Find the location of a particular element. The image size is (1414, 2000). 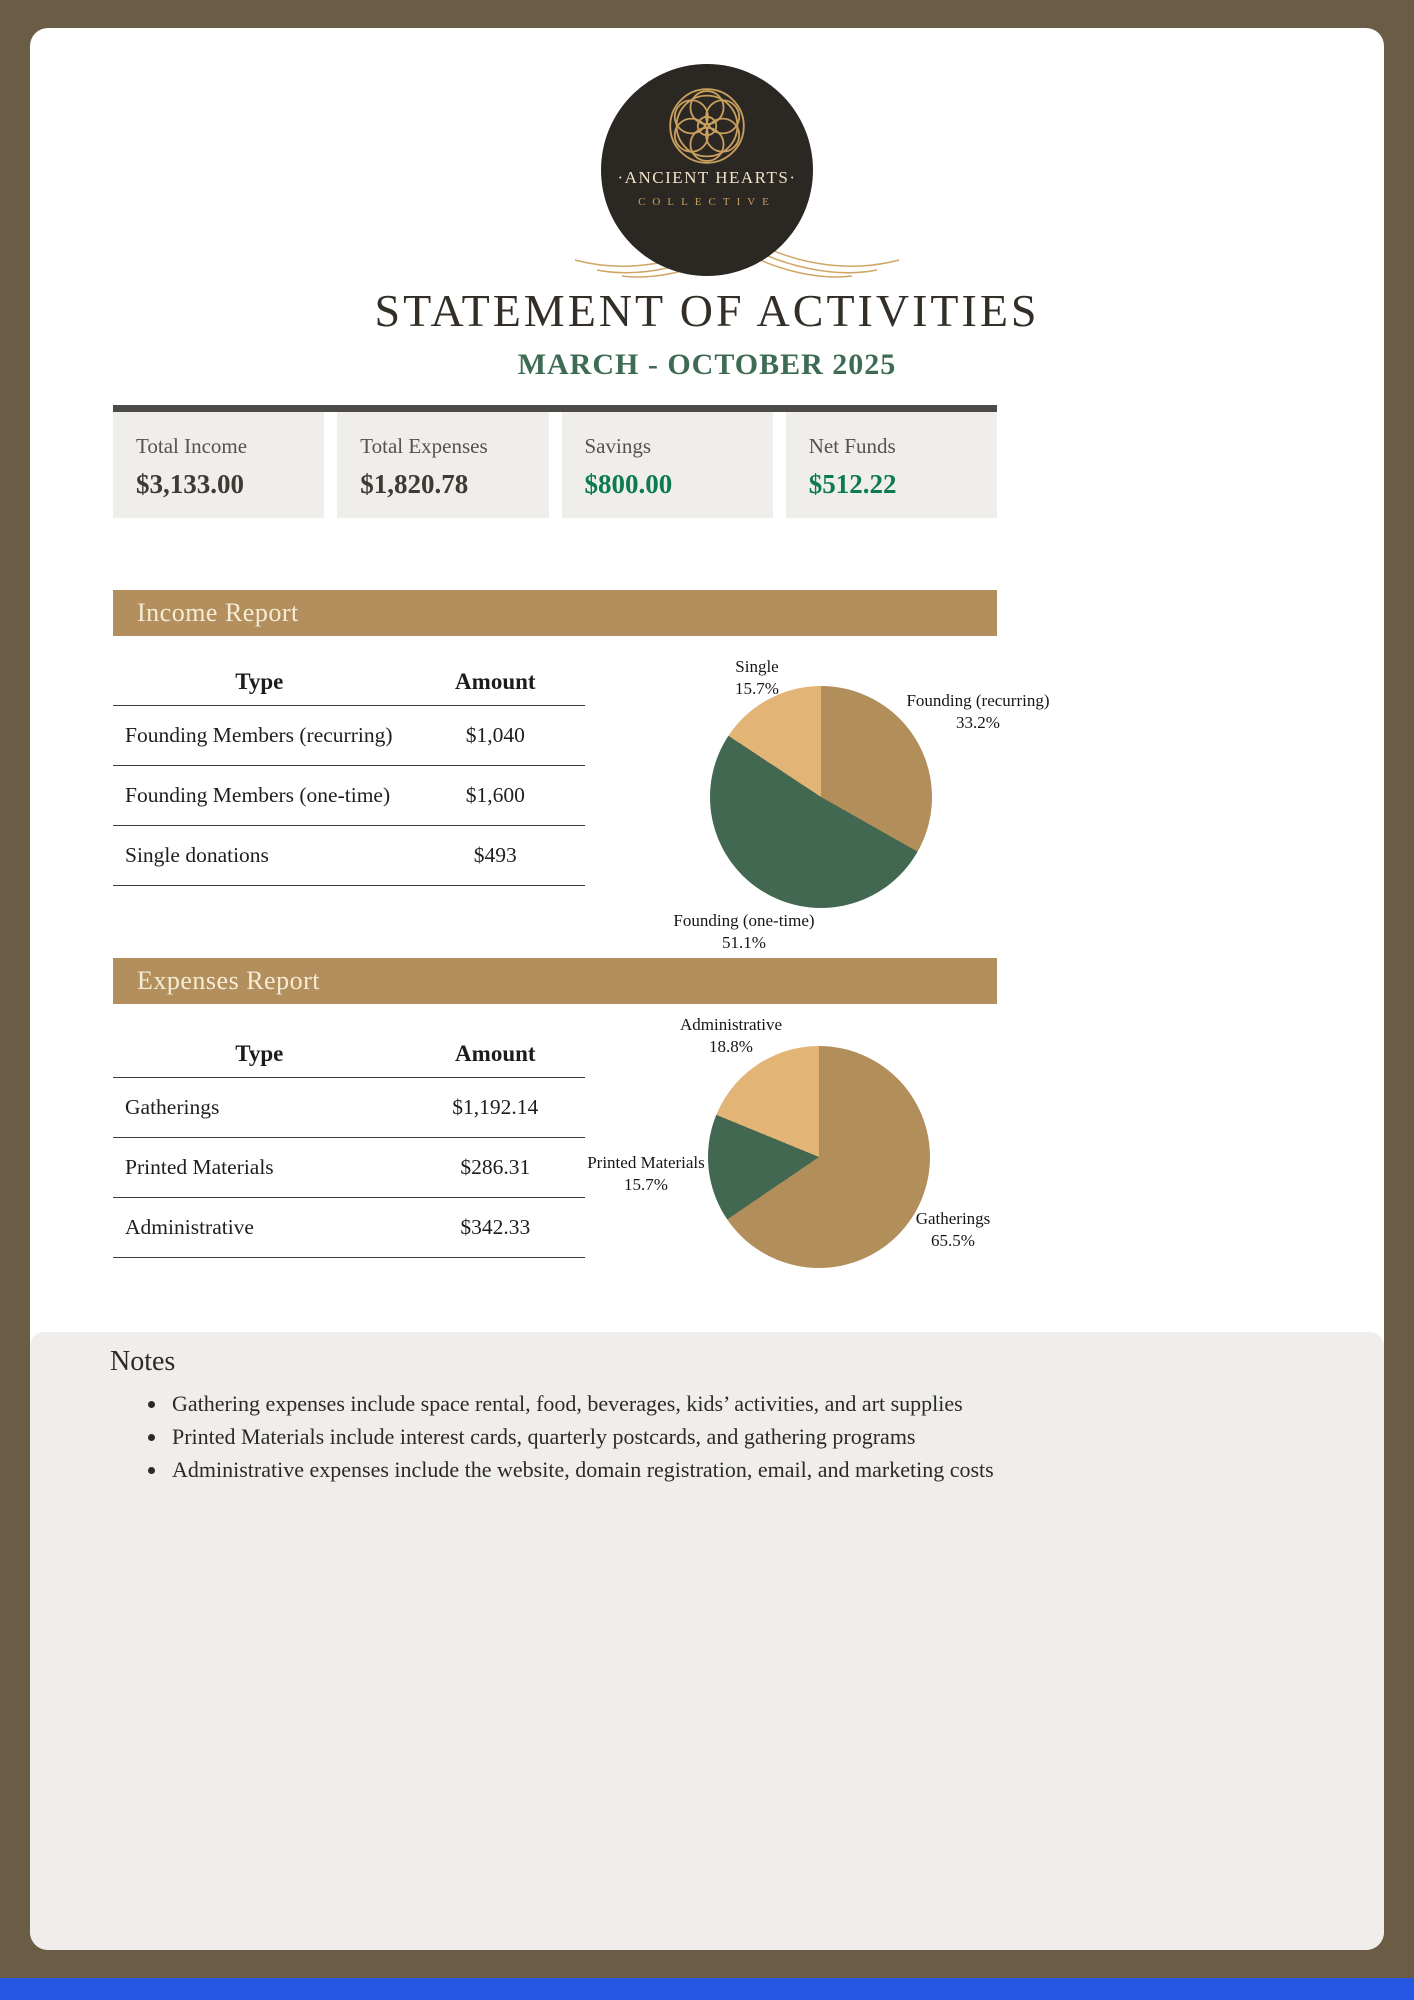

pie-label-administrative: Administrative 18.8% is located at coordinates (731, 1035).